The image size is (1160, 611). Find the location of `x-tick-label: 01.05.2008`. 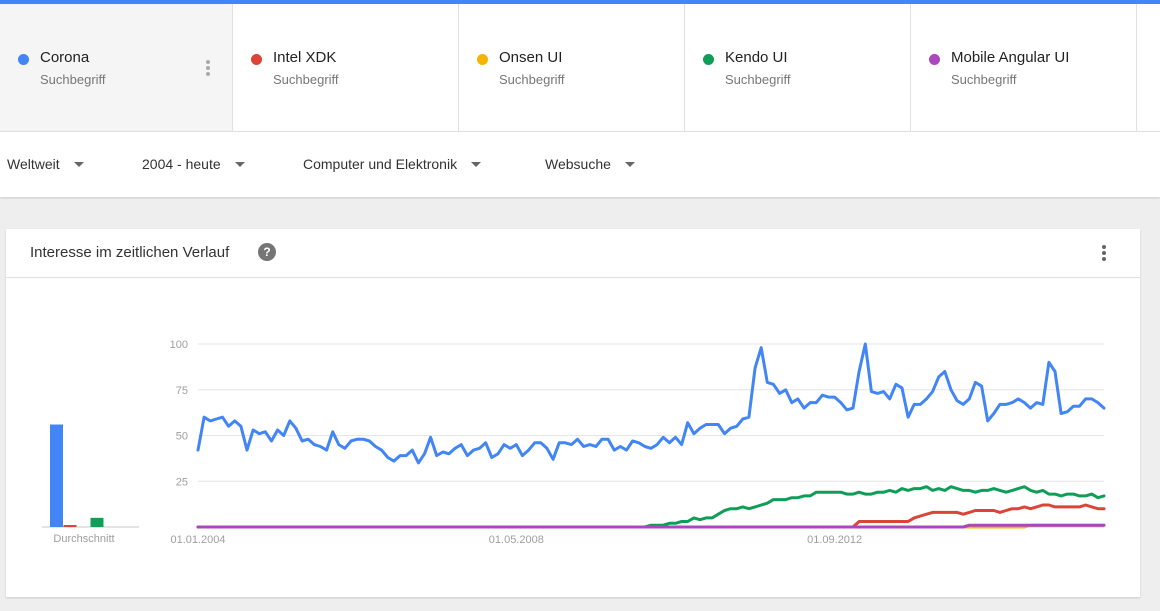

x-tick-label: 01.05.2008 is located at coordinates (516, 540).